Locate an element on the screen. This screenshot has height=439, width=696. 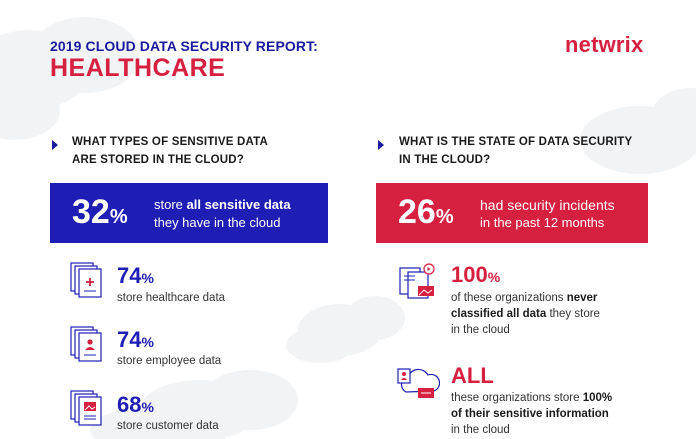
report-title: HEALTHCARE is located at coordinates (138, 68).